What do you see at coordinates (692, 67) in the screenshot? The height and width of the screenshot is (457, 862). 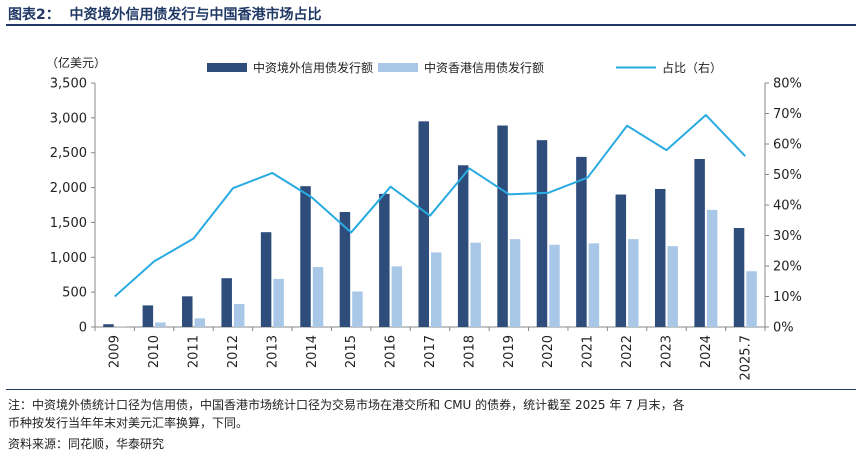 I see `legend-label: 占比（右）` at bounding box center [692, 67].